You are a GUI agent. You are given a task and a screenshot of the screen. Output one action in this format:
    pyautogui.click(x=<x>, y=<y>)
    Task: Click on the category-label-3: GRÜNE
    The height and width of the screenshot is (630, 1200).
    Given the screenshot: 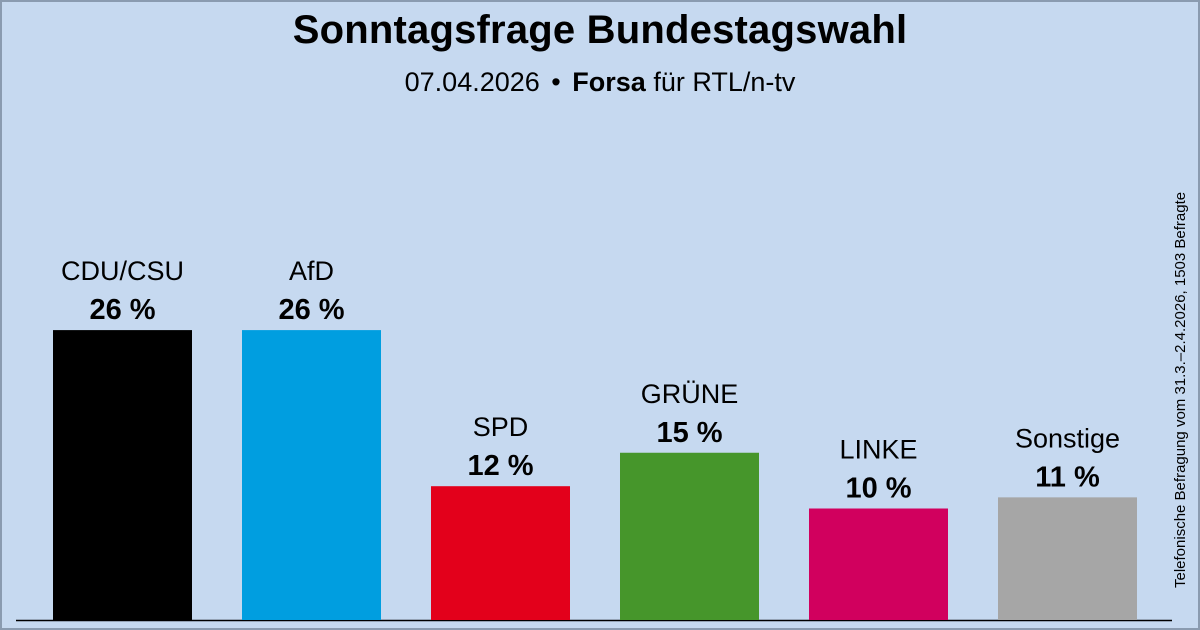 What is the action you would take?
    pyautogui.click(x=690, y=394)
    